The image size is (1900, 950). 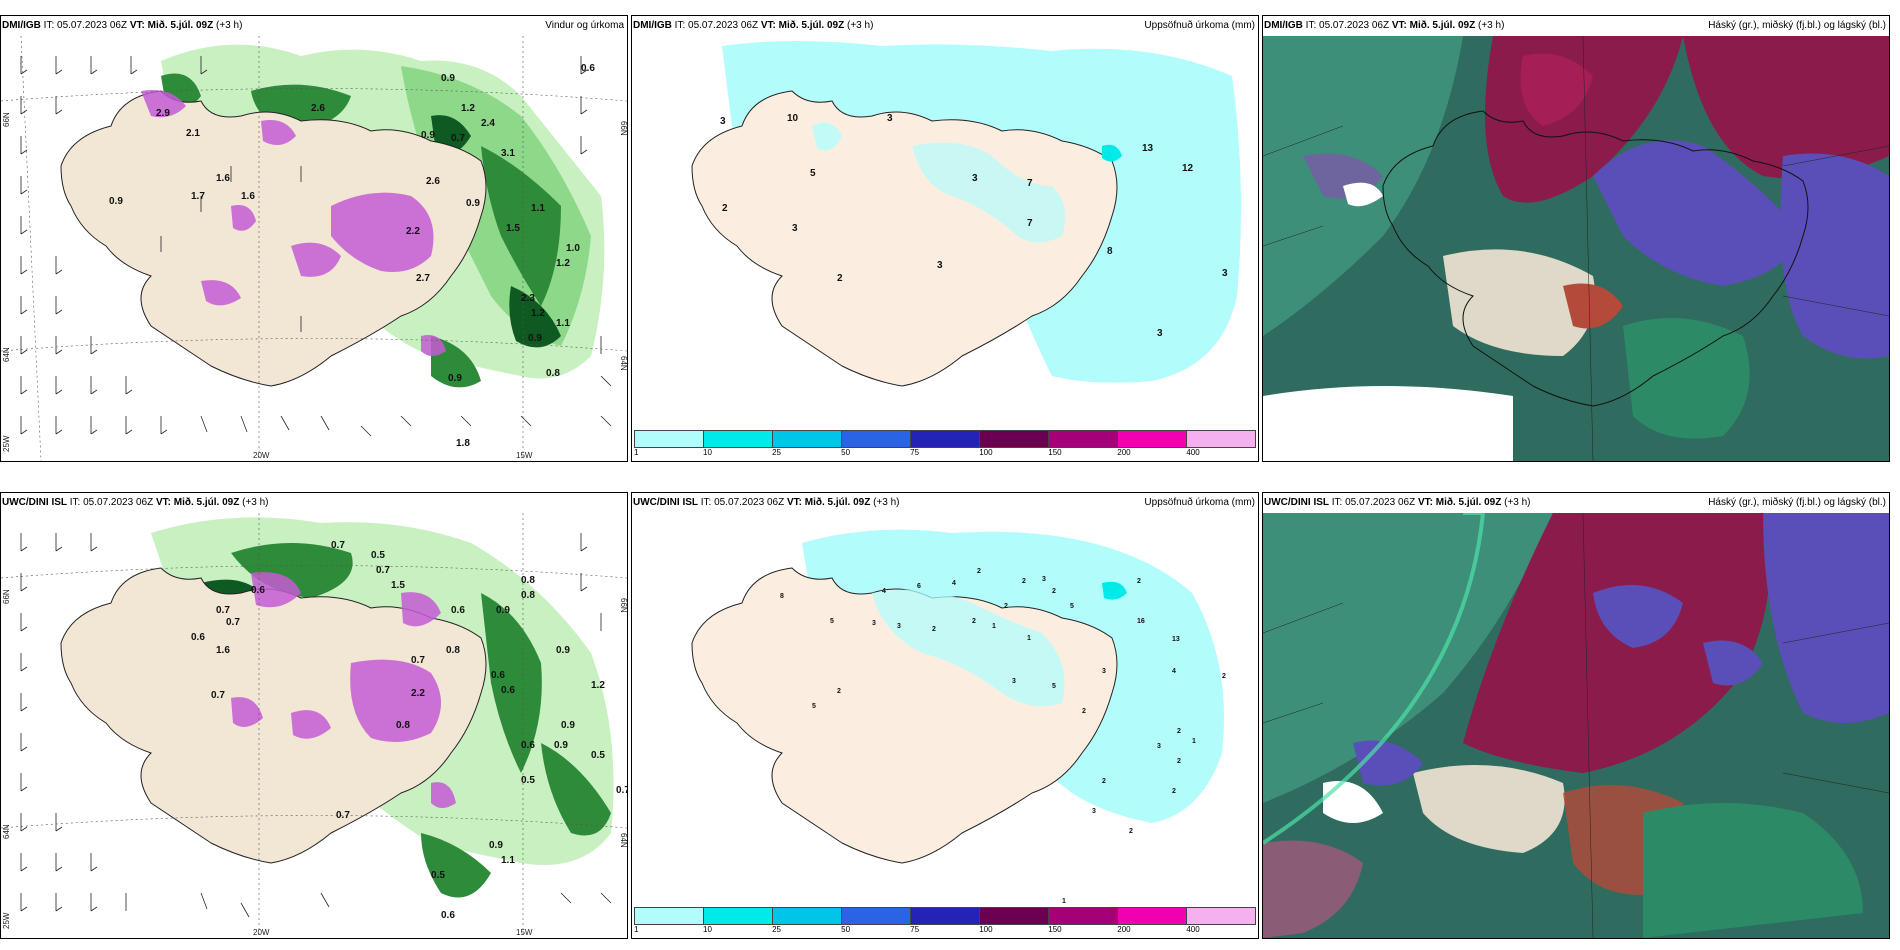 What do you see at coordinates (945, 453) in the screenshot?
I see `colorbar-ticks: 1 10 25 50 75 100 150 200 400` at bounding box center [945, 453].